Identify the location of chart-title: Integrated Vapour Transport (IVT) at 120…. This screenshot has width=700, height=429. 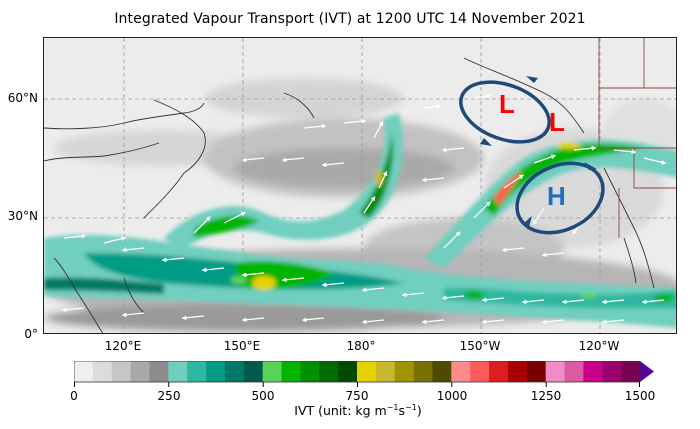
(350, 19).